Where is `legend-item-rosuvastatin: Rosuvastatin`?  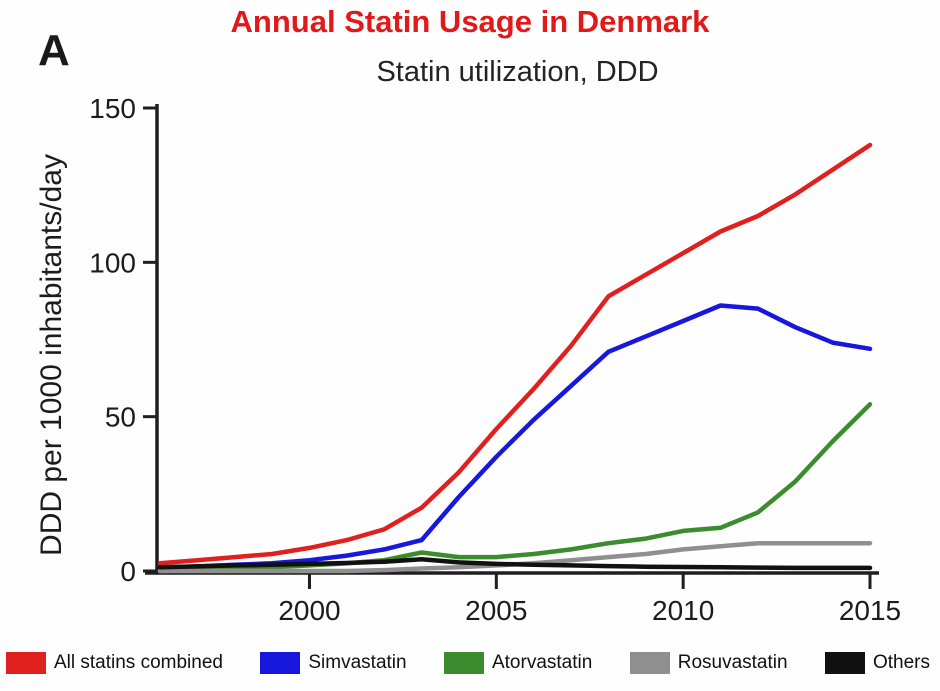 legend-item-rosuvastatin: Rosuvastatin is located at coordinates (708, 663).